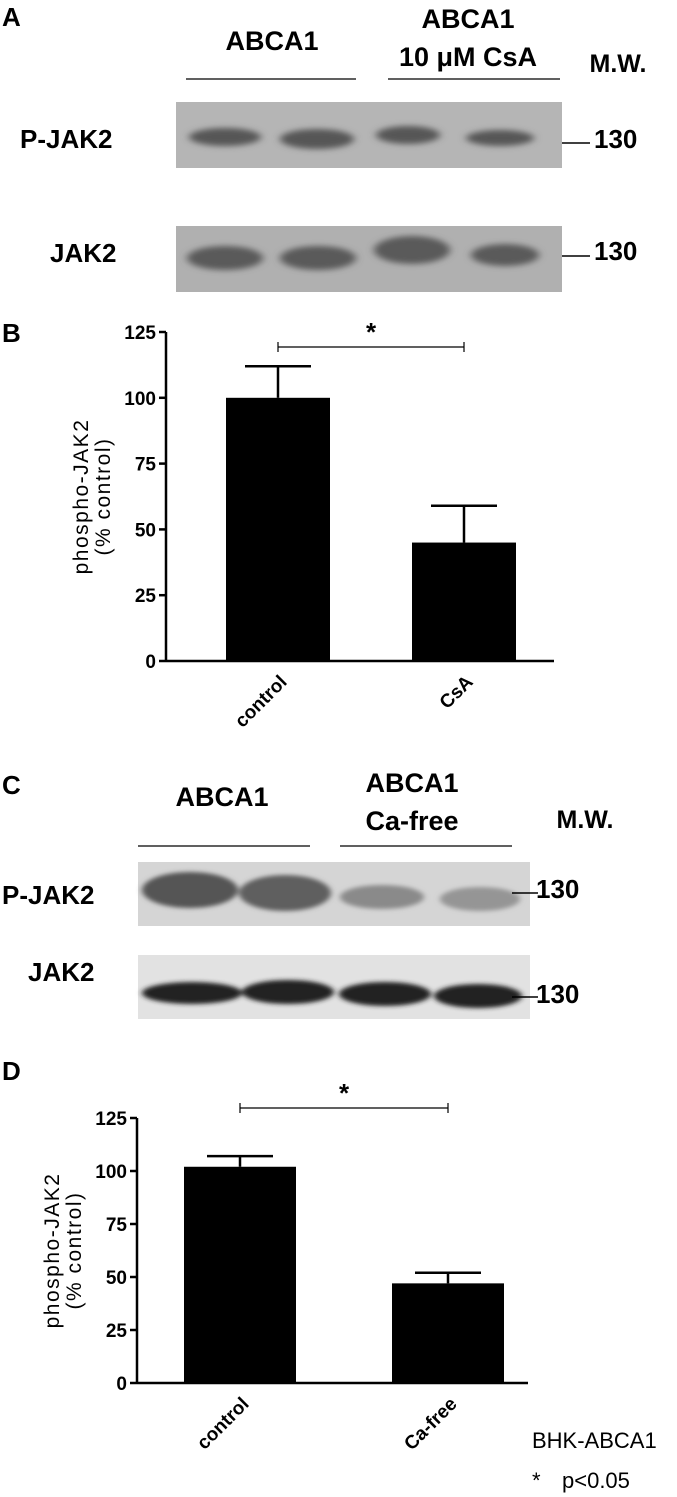 Image resolution: width=677 pixels, height=1497 pixels. Describe the element at coordinates (594, 1440) in the screenshot. I see `footnote-cell-line: BHK-ABCA1` at that location.